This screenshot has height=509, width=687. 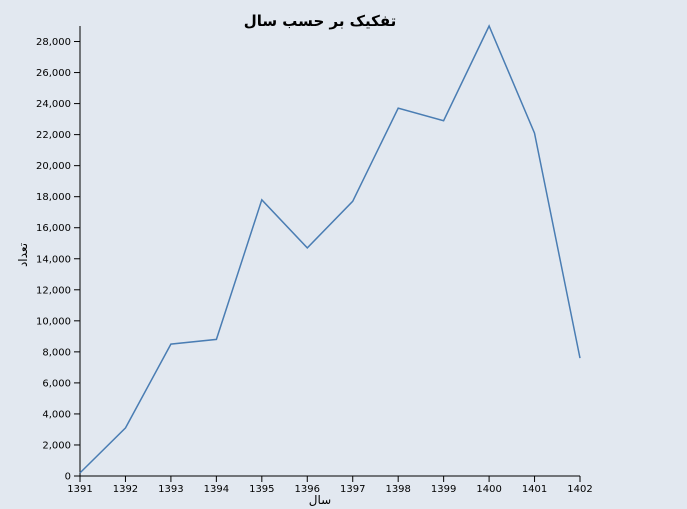 What do you see at coordinates (56, 383) in the screenshot?
I see `y-tick-label: 6,000` at bounding box center [56, 383].